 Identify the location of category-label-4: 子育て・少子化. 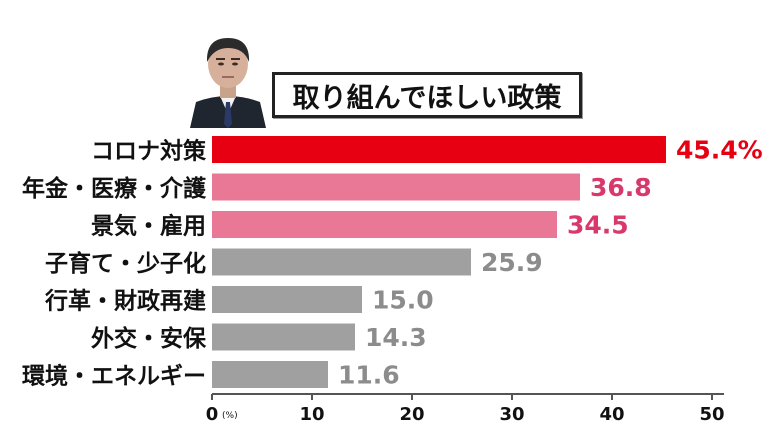
(125, 263).